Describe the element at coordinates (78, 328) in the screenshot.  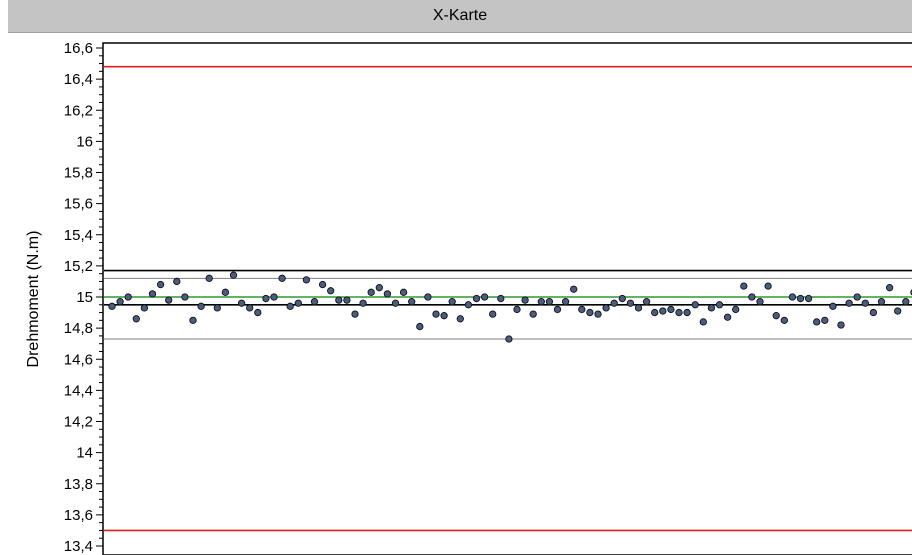
I see `y-tick-label: 14,8` at that location.